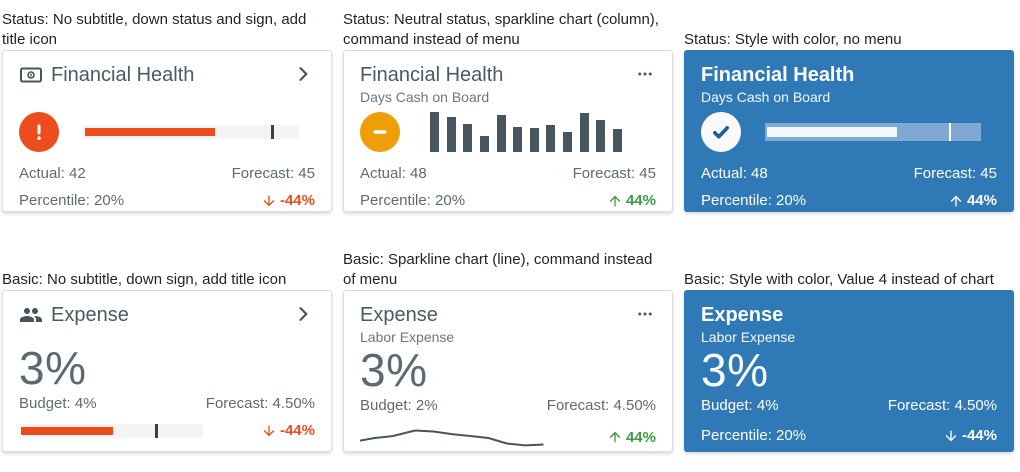  I want to click on group-icon, so click(31, 315).